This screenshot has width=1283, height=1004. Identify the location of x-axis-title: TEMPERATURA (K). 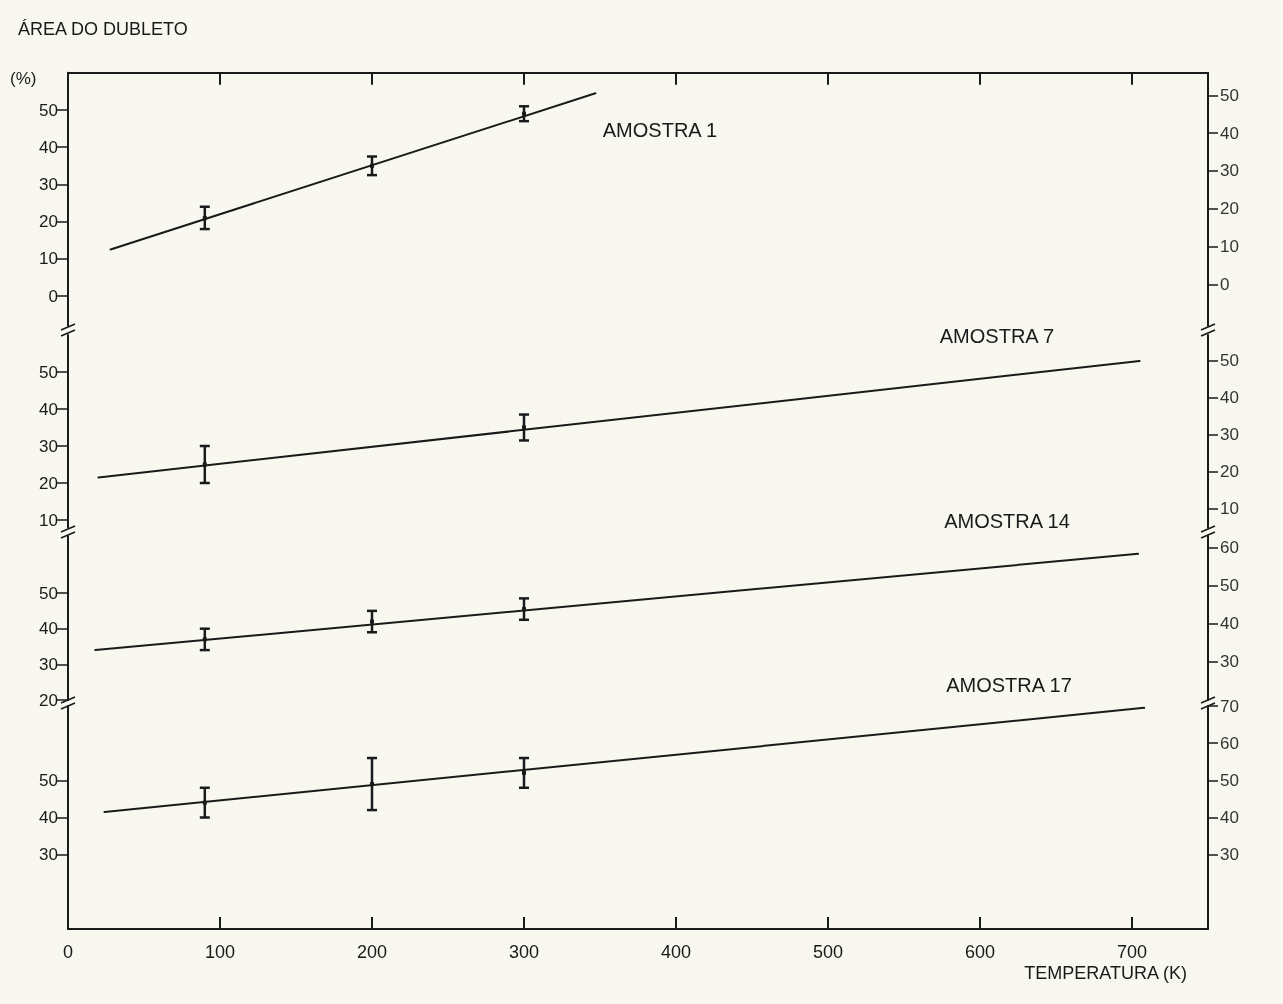
(1106, 973).